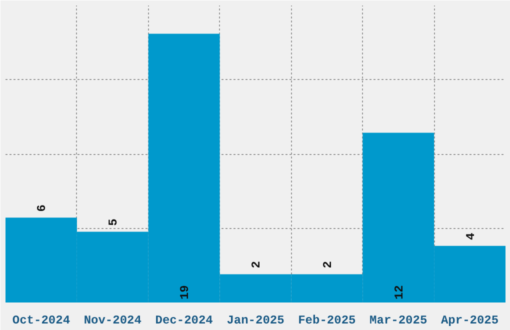 The height and width of the screenshot is (330, 510). I want to click on x-tick-label: Jan-2025, so click(255, 321).